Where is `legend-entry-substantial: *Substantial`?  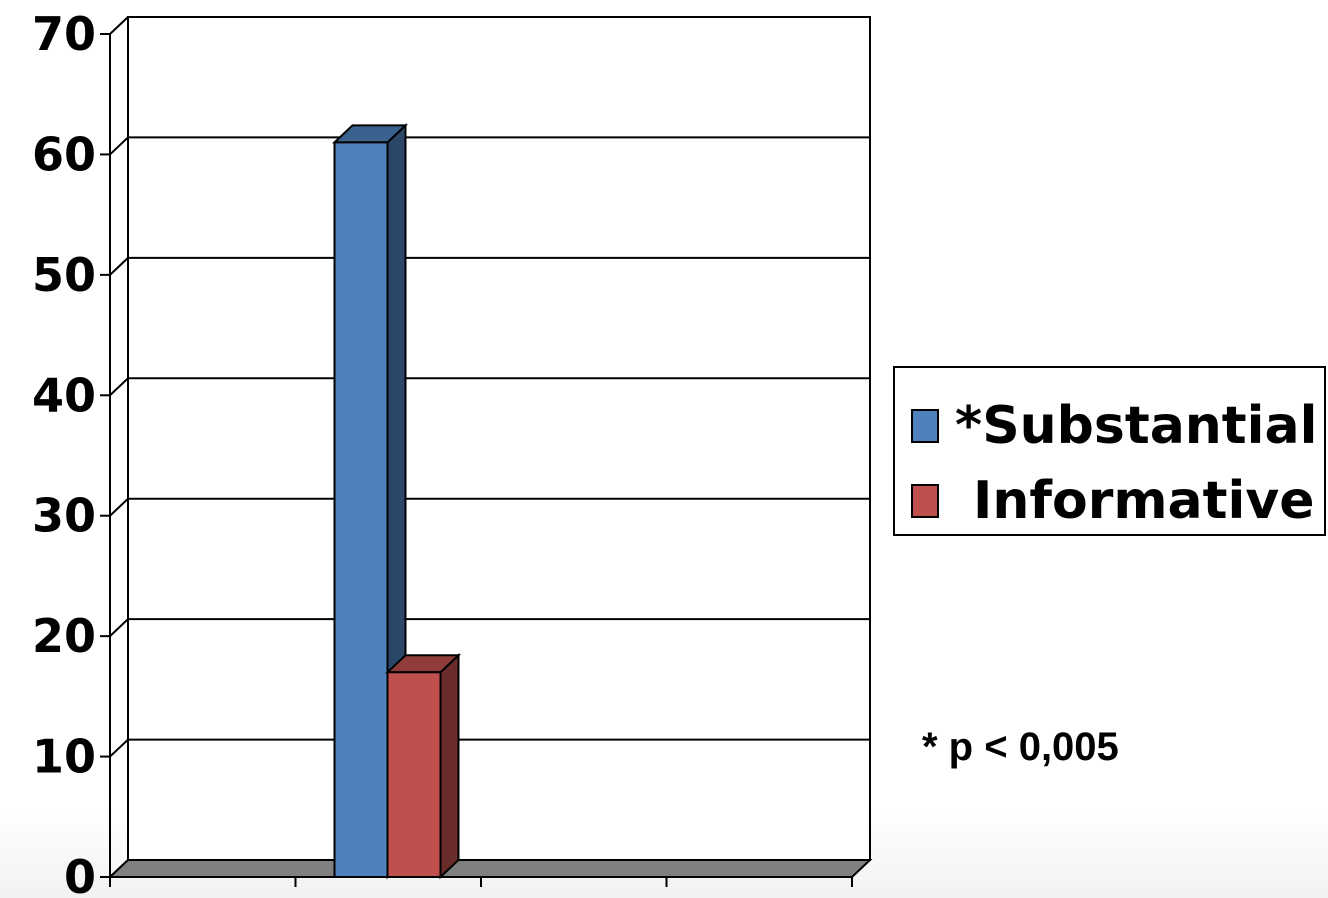 legend-entry-substantial: *Substantial is located at coordinates (1114, 426).